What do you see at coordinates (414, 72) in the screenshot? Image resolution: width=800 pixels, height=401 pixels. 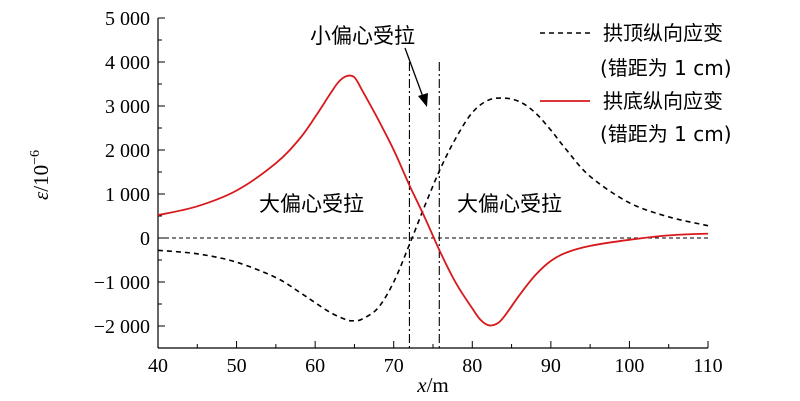 I see `annotation-arrow-shaft` at bounding box center [414, 72].